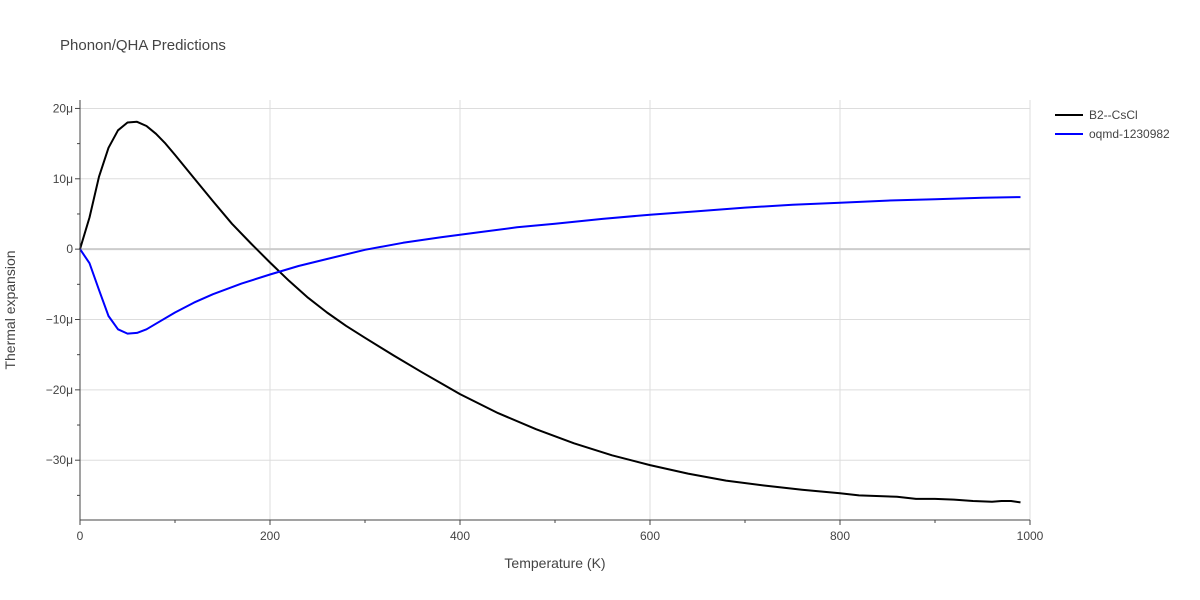 Image resolution: width=1200 pixels, height=600 pixels. What do you see at coordinates (143, 45) in the screenshot?
I see `chart-title: Phonon/QHA Predictions` at bounding box center [143, 45].